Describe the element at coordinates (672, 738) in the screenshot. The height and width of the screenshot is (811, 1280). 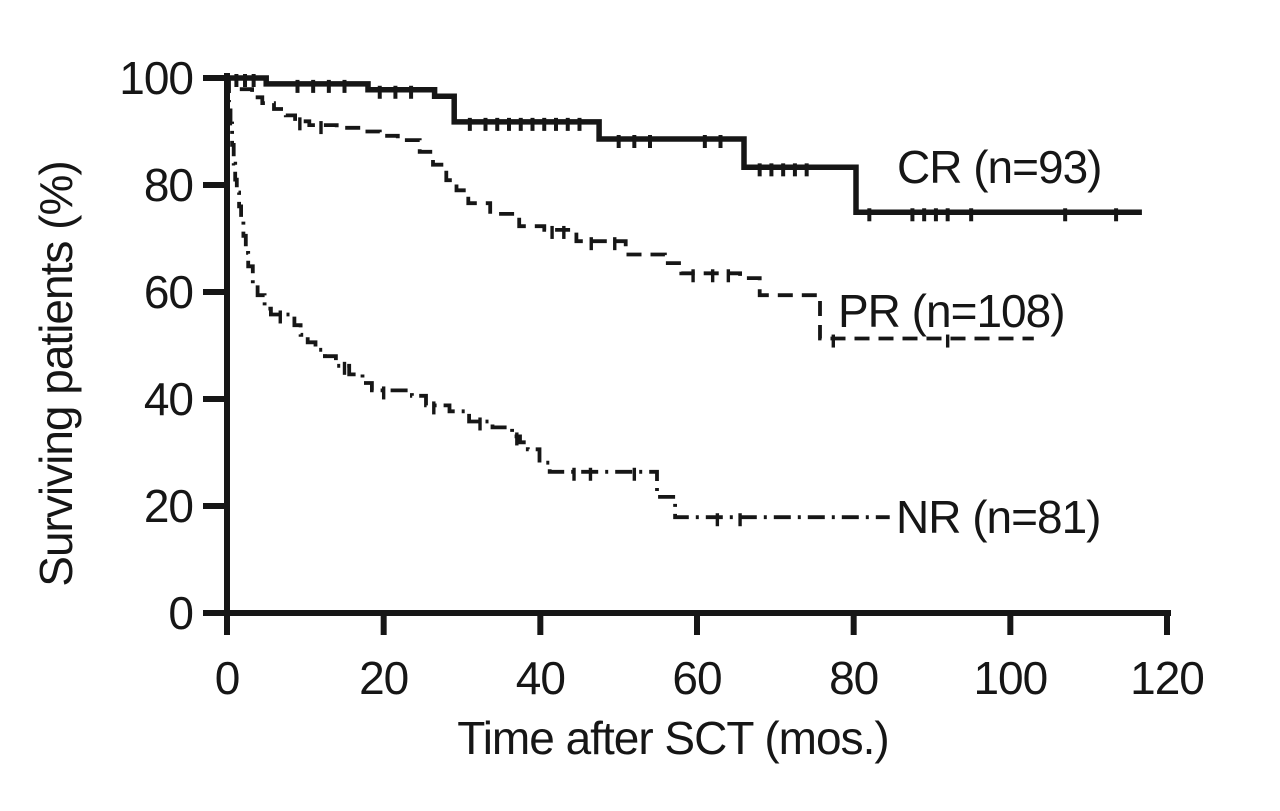
I see `x-axis-title: Time after SCT (mos.)` at that location.